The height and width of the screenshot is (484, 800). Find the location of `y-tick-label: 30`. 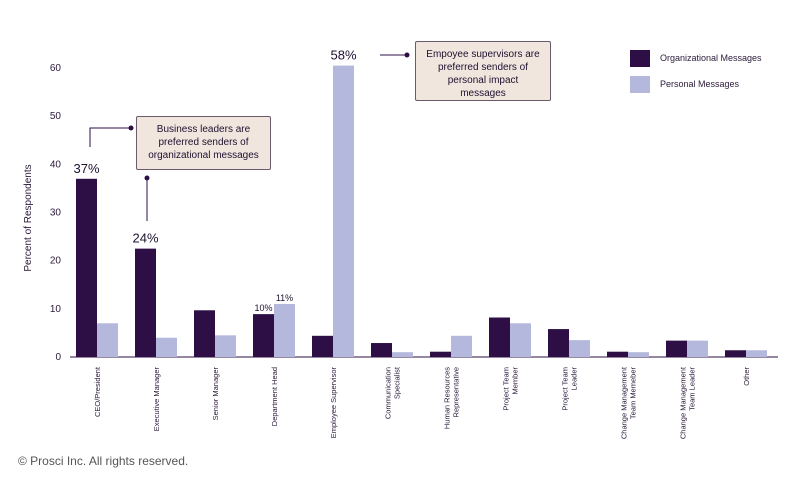

y-tick-label: 30 is located at coordinates (56, 213).